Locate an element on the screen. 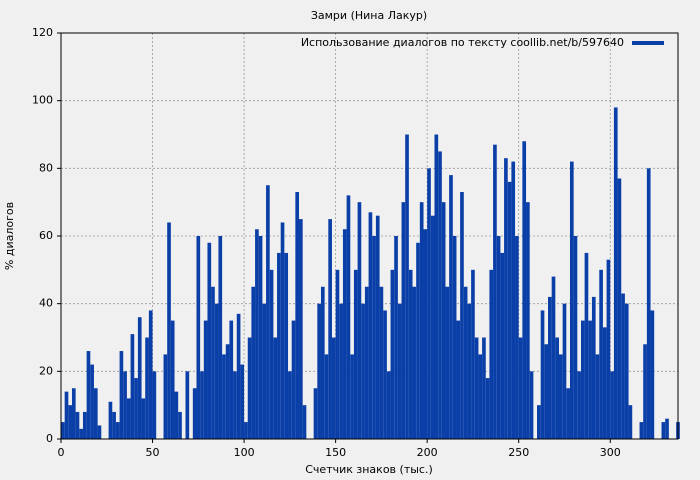 This screenshot has width=700, height=480. x-tick-label: 50 is located at coordinates (153, 452).